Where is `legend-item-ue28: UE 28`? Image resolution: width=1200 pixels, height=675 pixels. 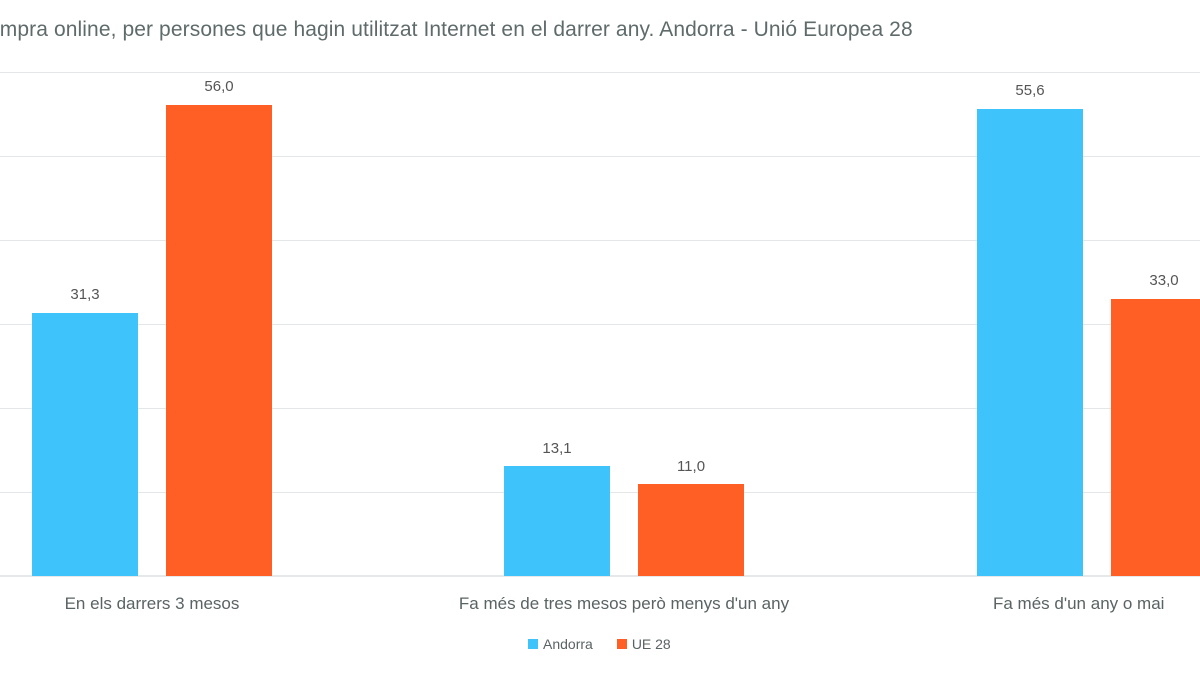 legend-item-ue28: UE 28 is located at coordinates (643, 644).